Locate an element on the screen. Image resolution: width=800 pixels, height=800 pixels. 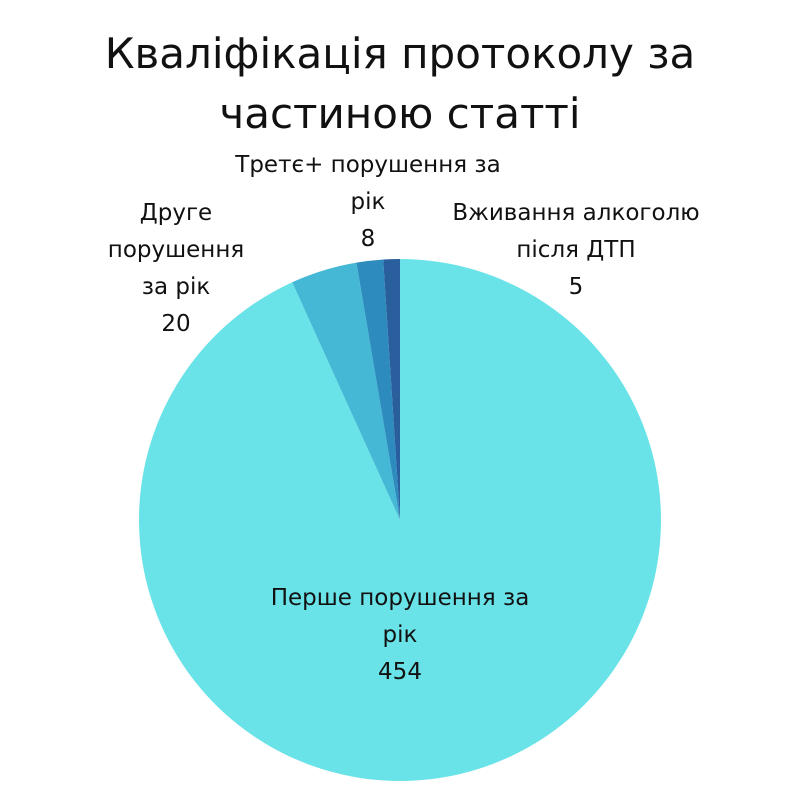
slice-value: 20 is located at coordinates (176, 324).